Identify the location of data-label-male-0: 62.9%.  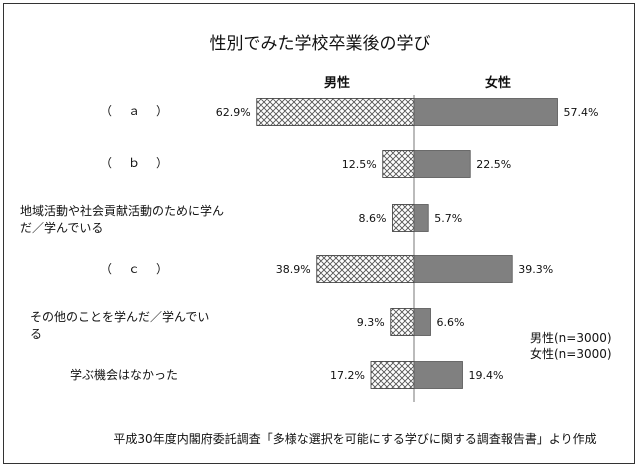
(233, 112).